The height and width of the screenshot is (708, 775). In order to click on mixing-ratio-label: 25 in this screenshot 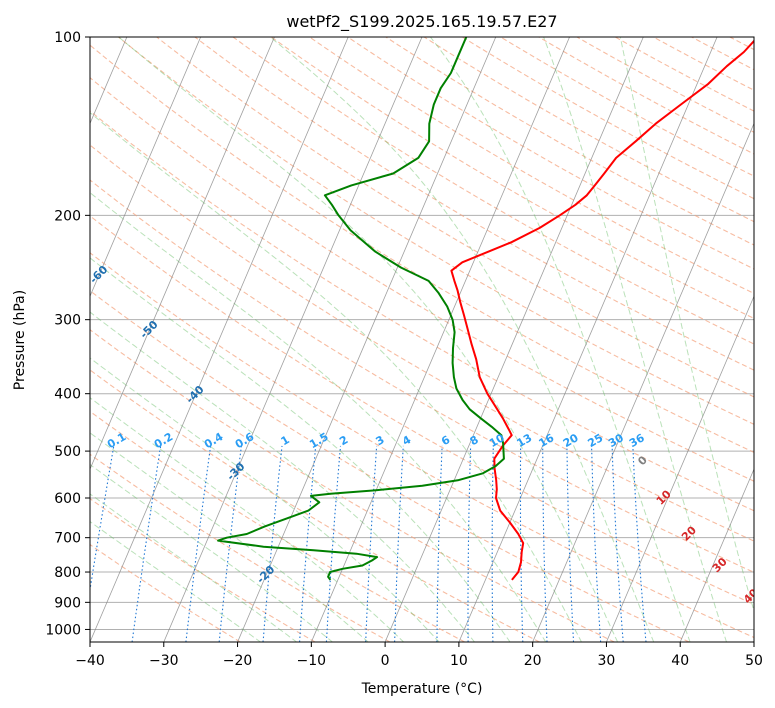, I will do `click(596, 440)`.